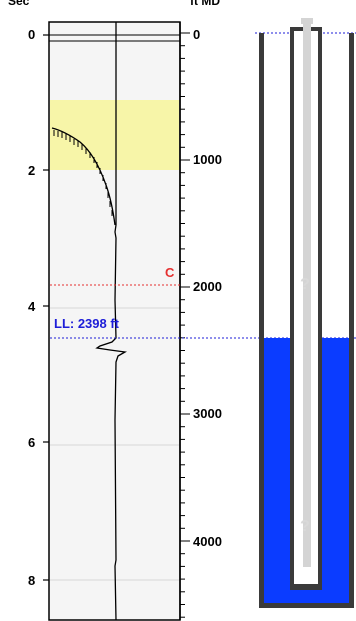  What do you see at coordinates (351, 320) in the screenshot?
I see `casing-right-wall` at bounding box center [351, 320].